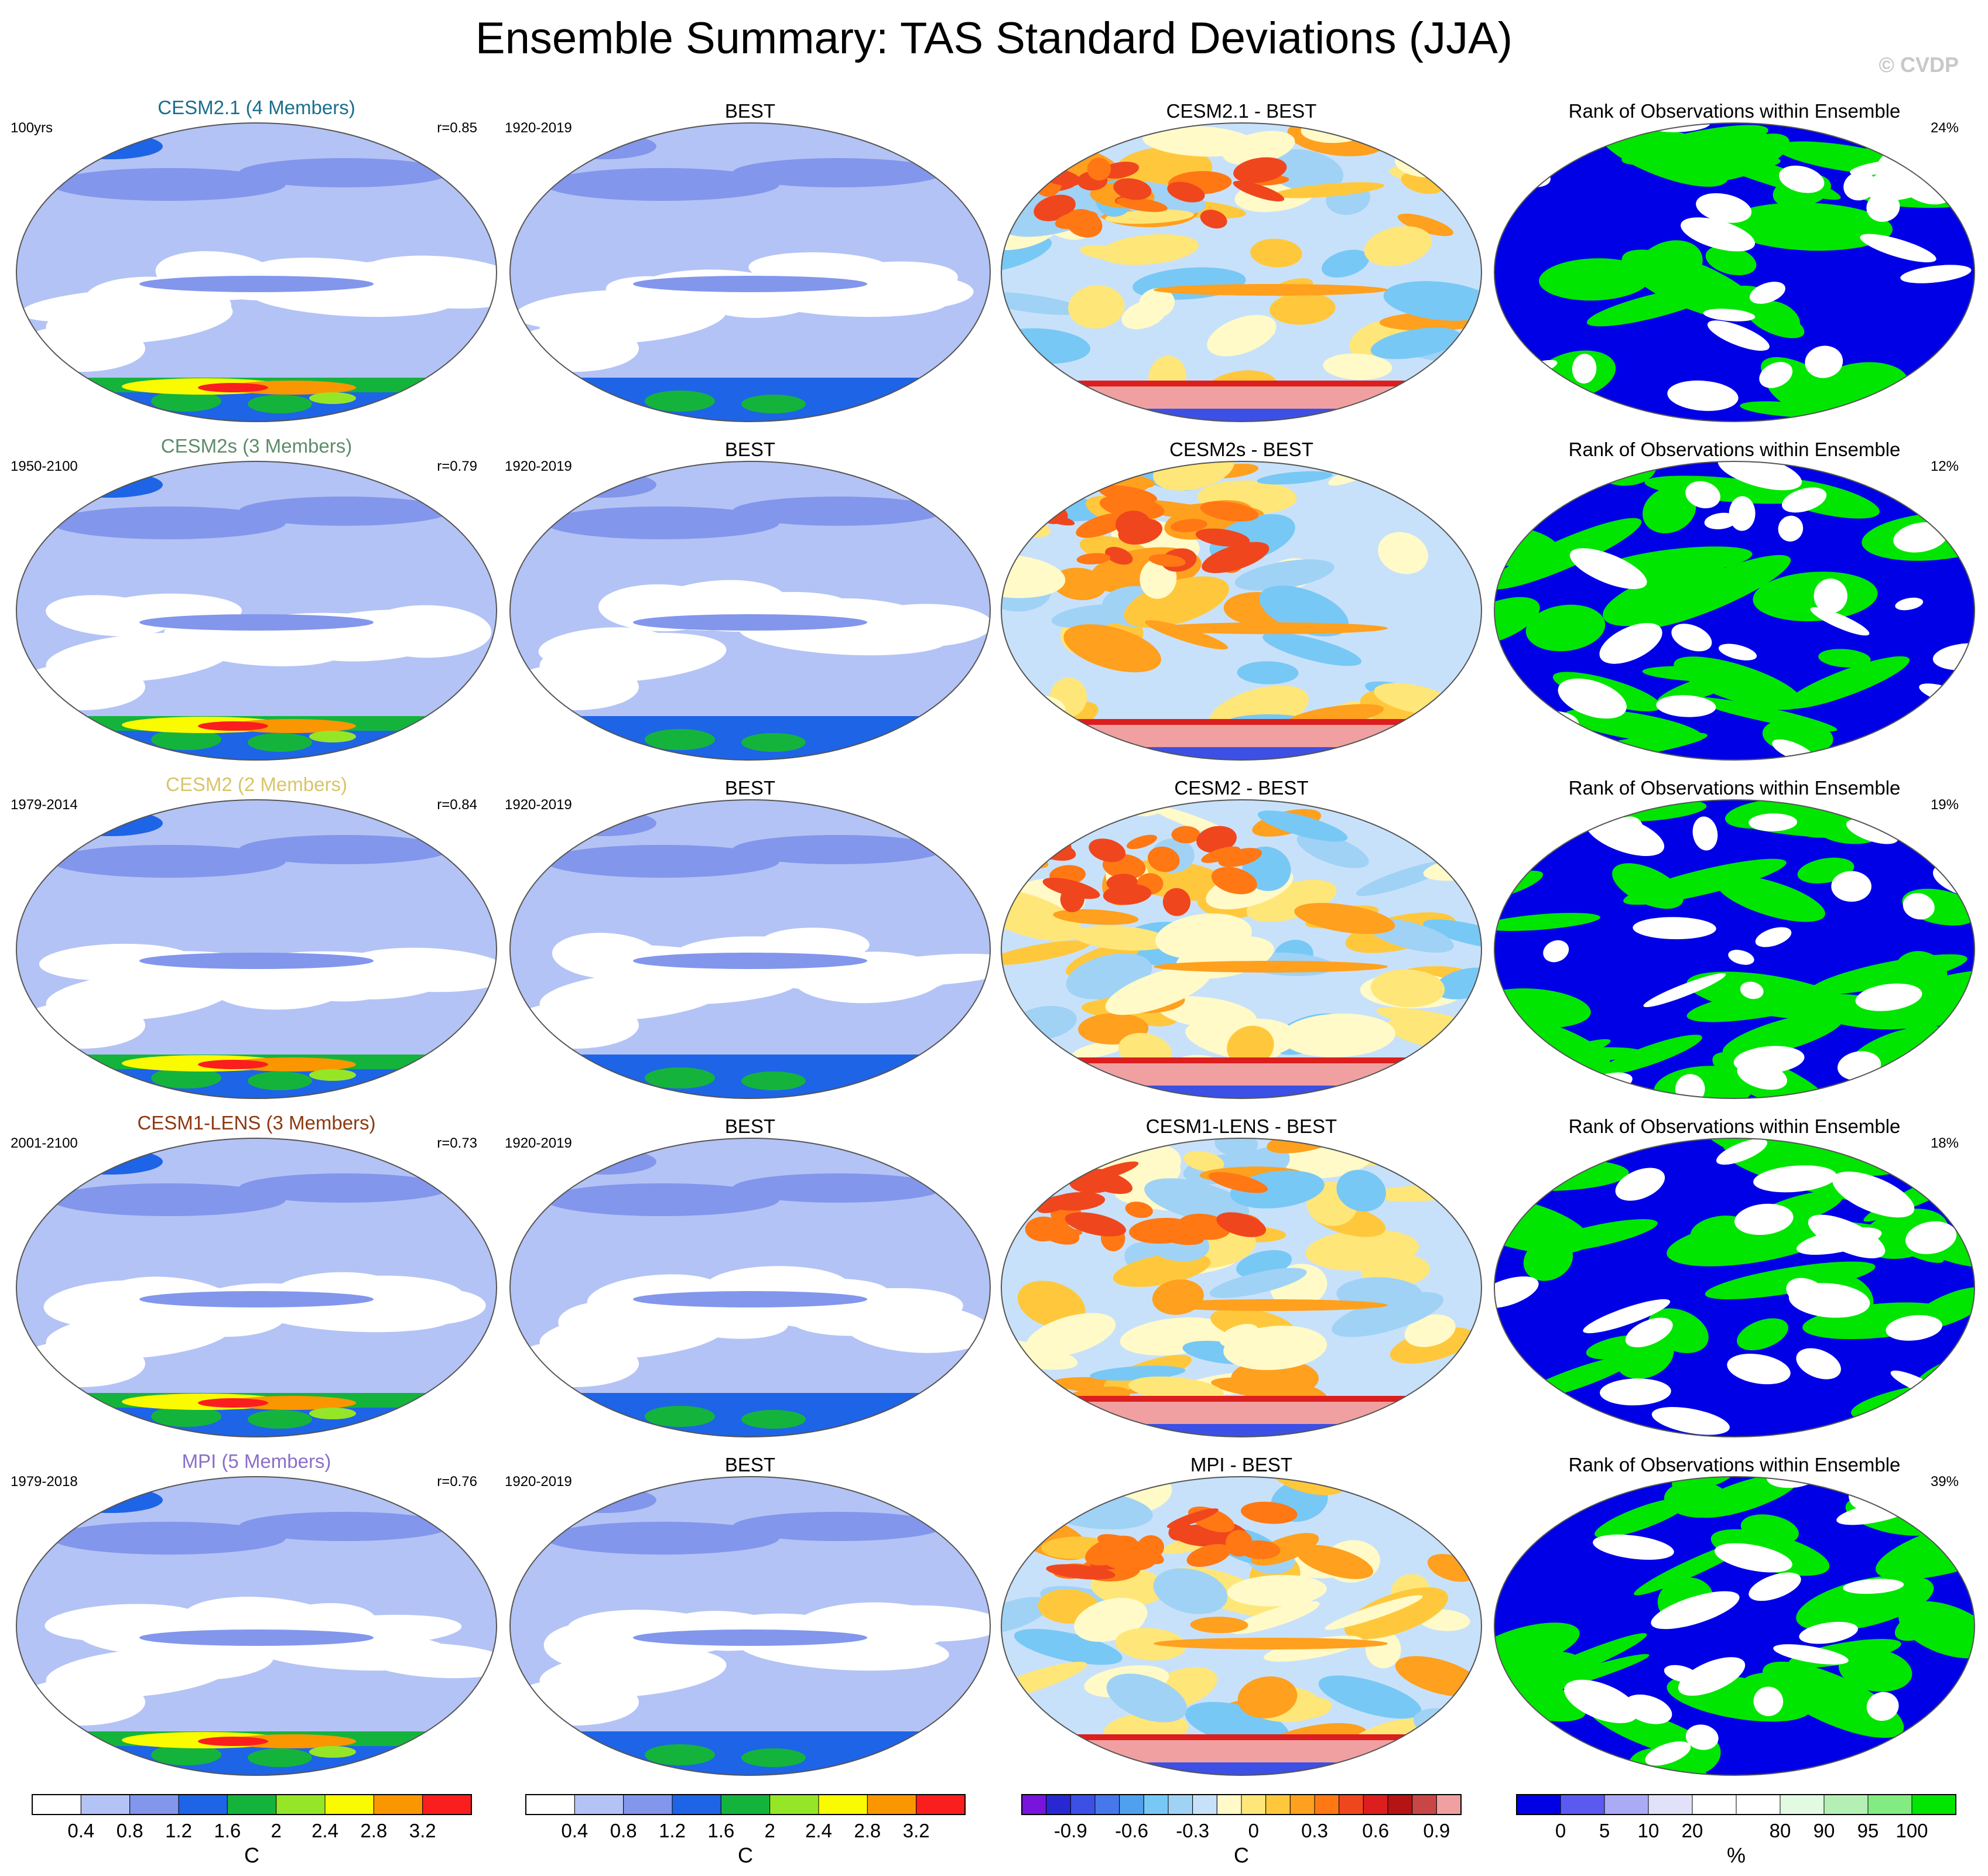 The image size is (1988, 1876). Describe the element at coordinates (1945, 128) in the screenshot. I see `rank-percent-label: 24%` at that location.